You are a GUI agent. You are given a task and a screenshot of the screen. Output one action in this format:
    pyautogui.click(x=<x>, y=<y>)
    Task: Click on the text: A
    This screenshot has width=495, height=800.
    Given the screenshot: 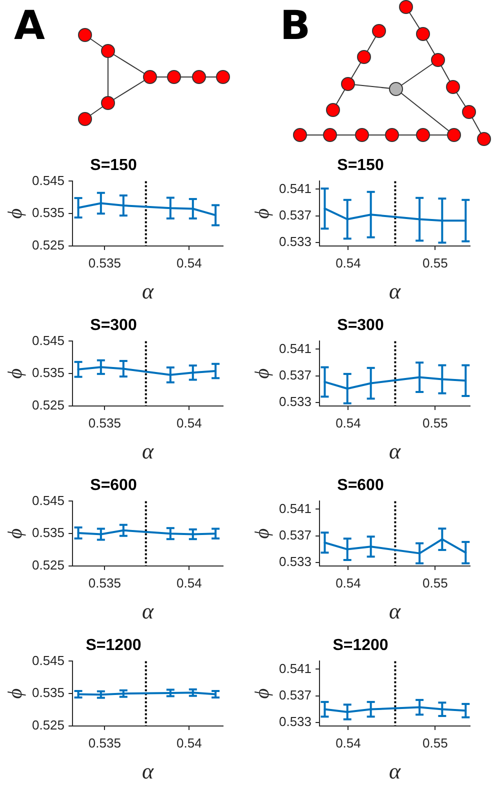 What is the action you would take?
    pyautogui.click(x=29, y=26)
    